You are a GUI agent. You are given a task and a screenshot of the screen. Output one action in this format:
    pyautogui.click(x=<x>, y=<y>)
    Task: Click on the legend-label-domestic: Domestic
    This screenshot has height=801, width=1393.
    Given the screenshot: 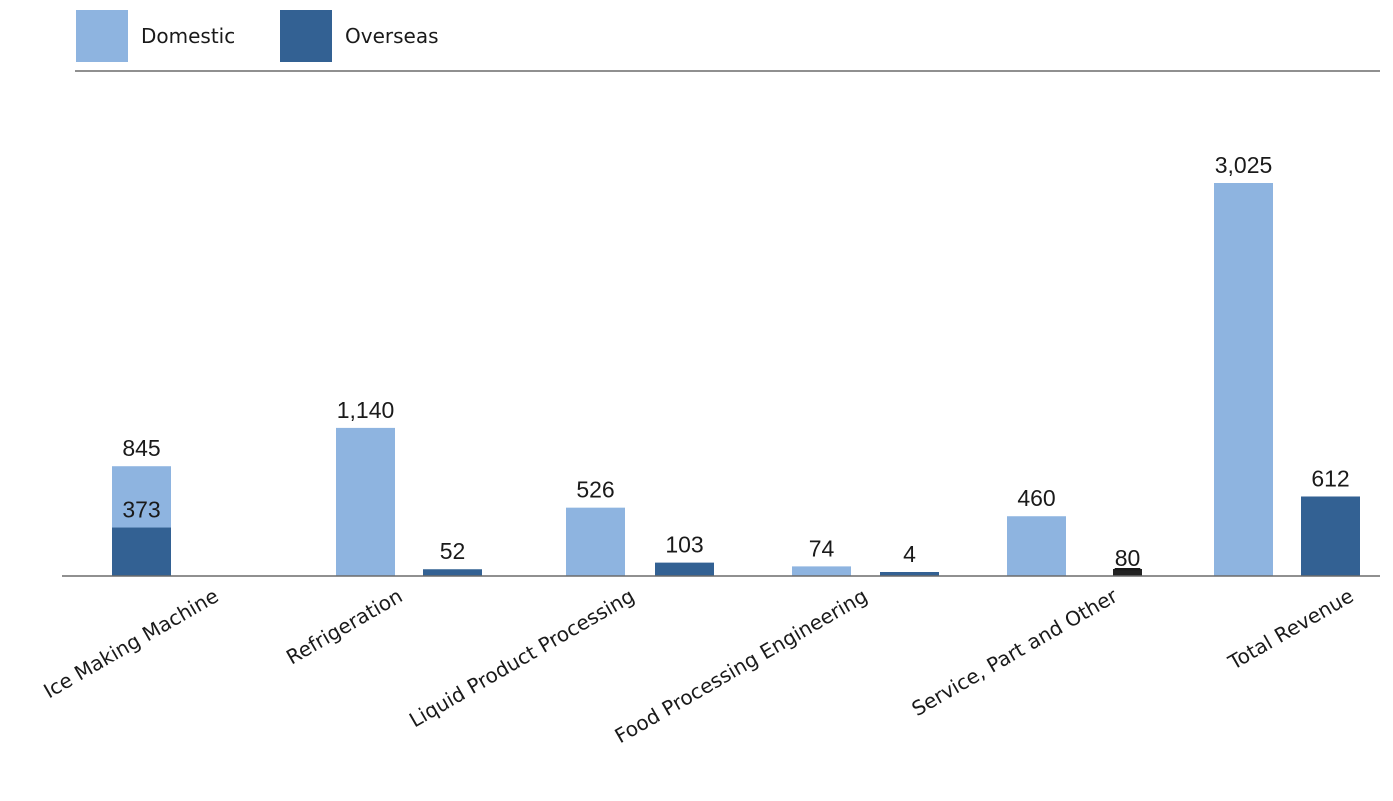 What is the action you would take?
    pyautogui.click(x=188, y=36)
    